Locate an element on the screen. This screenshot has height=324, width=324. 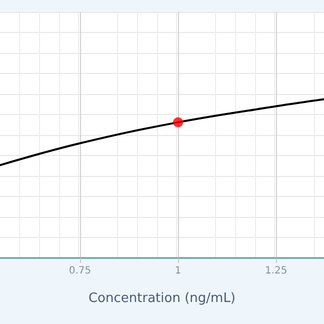
x-tick-label: 1 is located at coordinates (178, 271).